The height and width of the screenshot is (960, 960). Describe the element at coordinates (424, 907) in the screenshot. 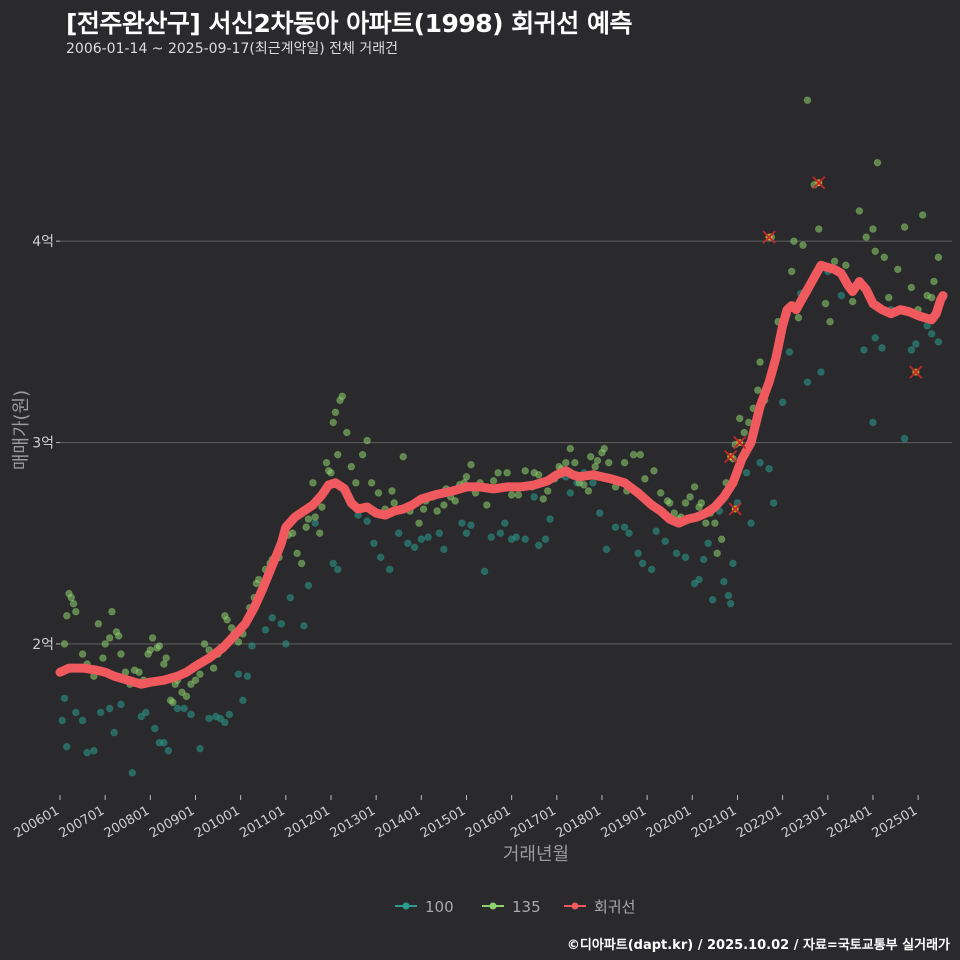

I see `legend-item-100: 100` at that location.